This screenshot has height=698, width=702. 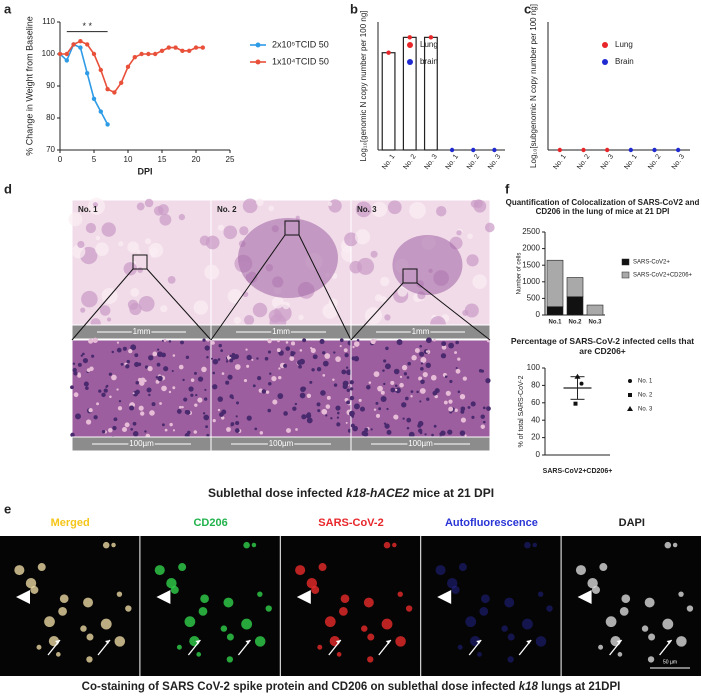 I want to click on bar, so click(x=430, y=93).